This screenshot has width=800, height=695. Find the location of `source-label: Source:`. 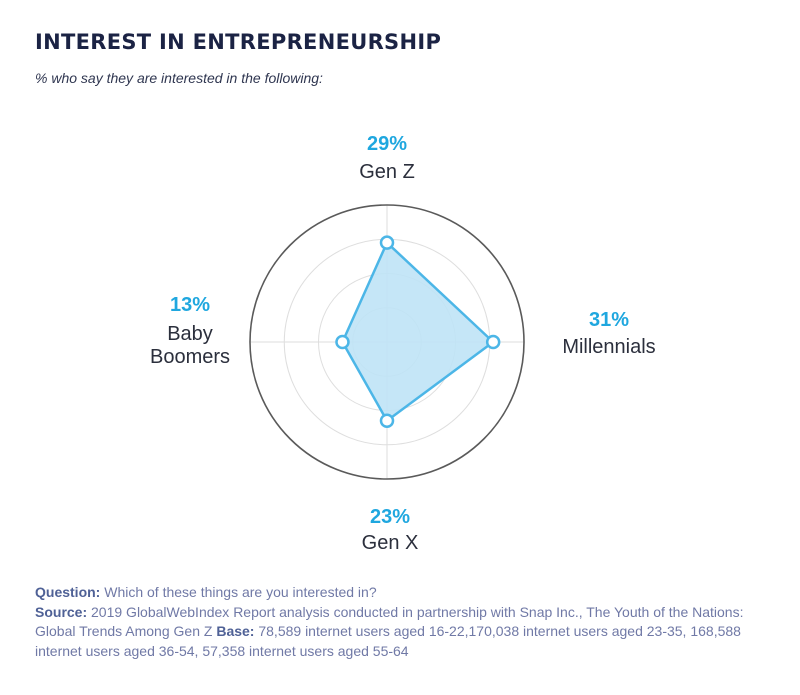

source-label: Source: is located at coordinates (61, 611).